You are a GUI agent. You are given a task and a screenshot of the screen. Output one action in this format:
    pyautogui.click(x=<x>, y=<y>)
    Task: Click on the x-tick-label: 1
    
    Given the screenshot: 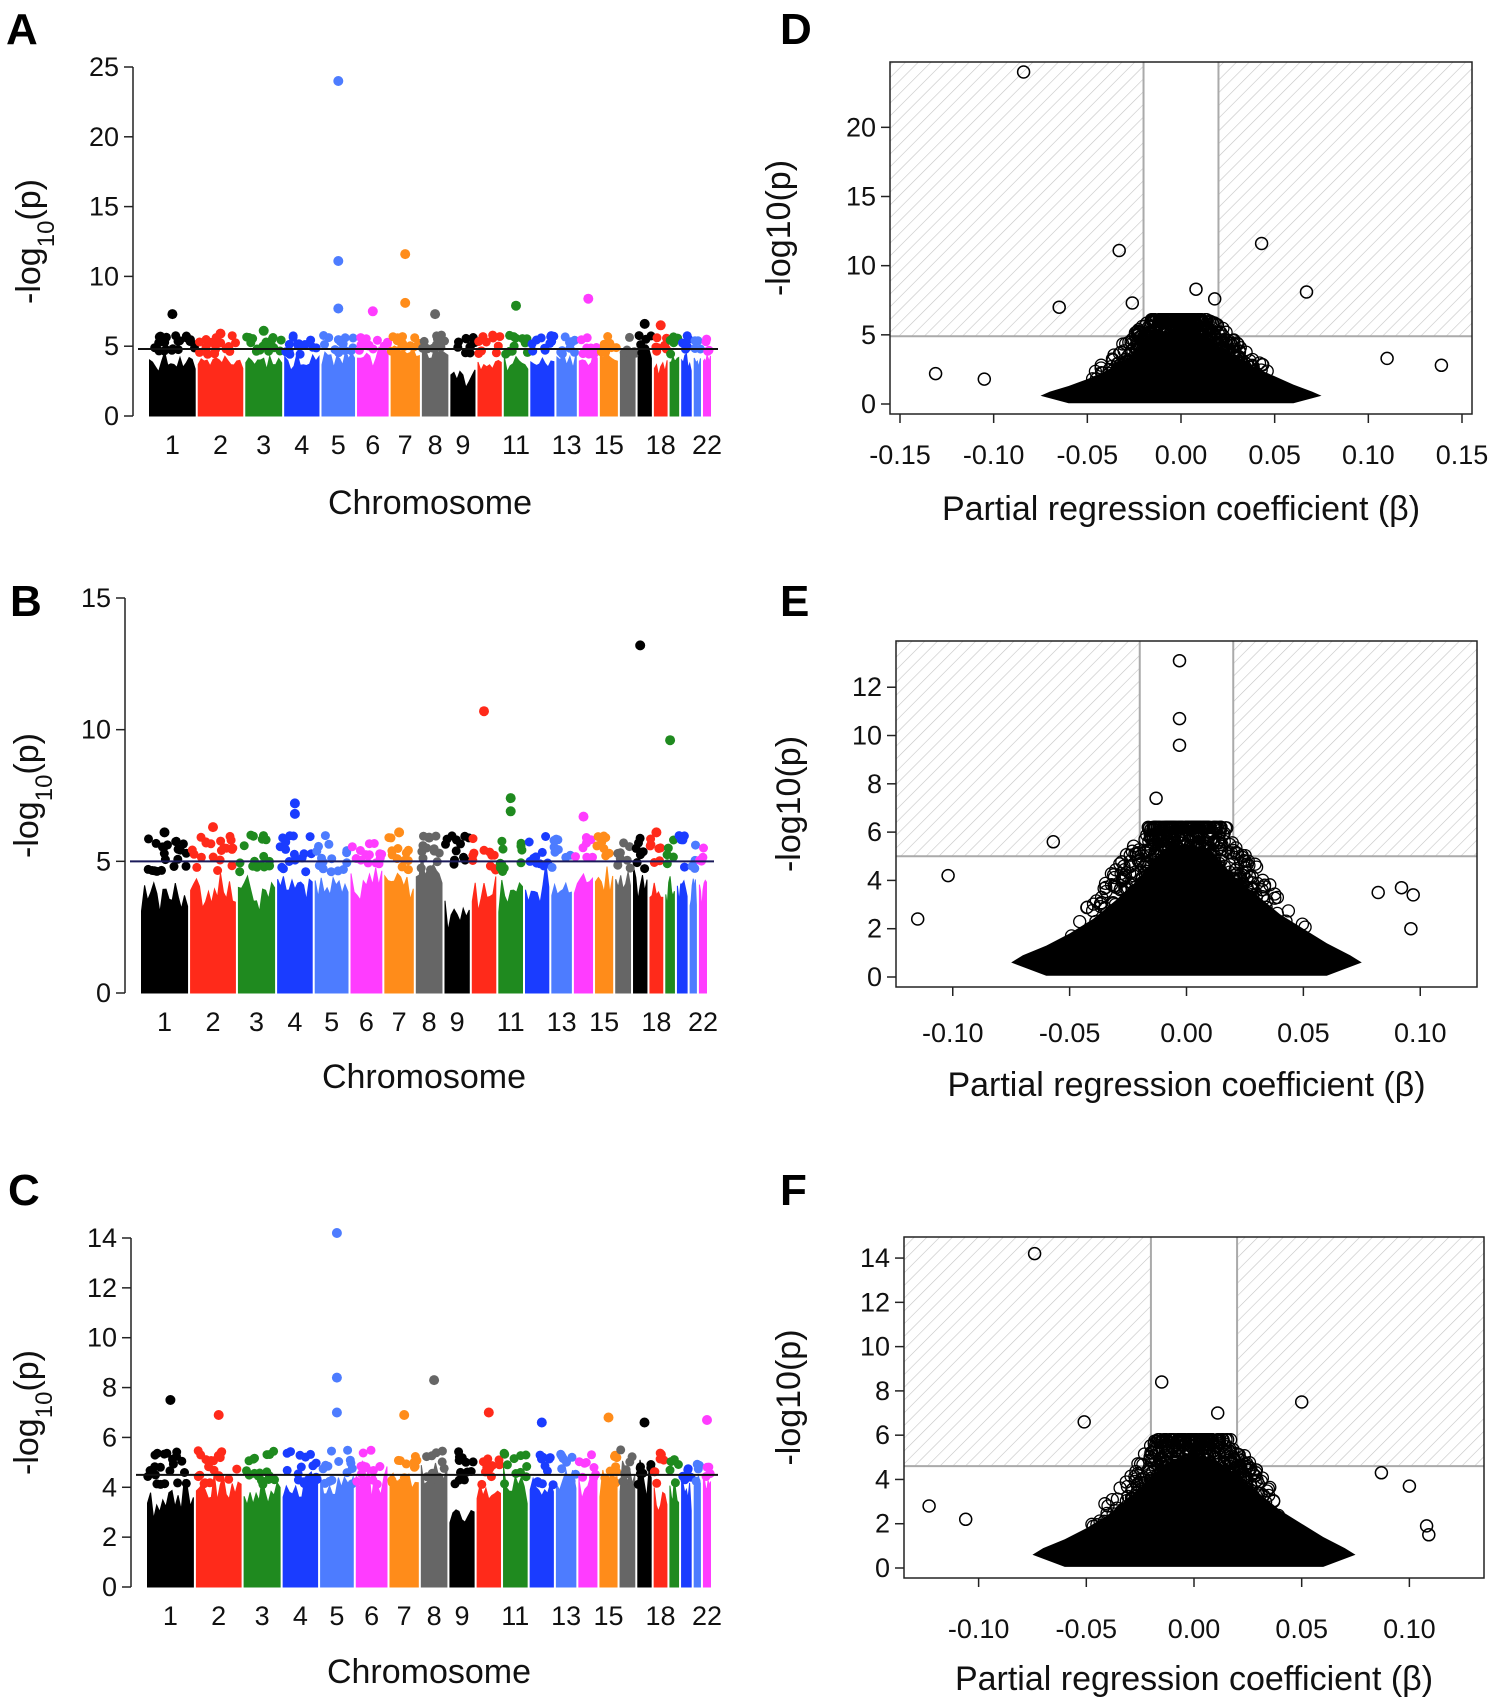 What is the action you would take?
    pyautogui.click(x=164, y=1022)
    